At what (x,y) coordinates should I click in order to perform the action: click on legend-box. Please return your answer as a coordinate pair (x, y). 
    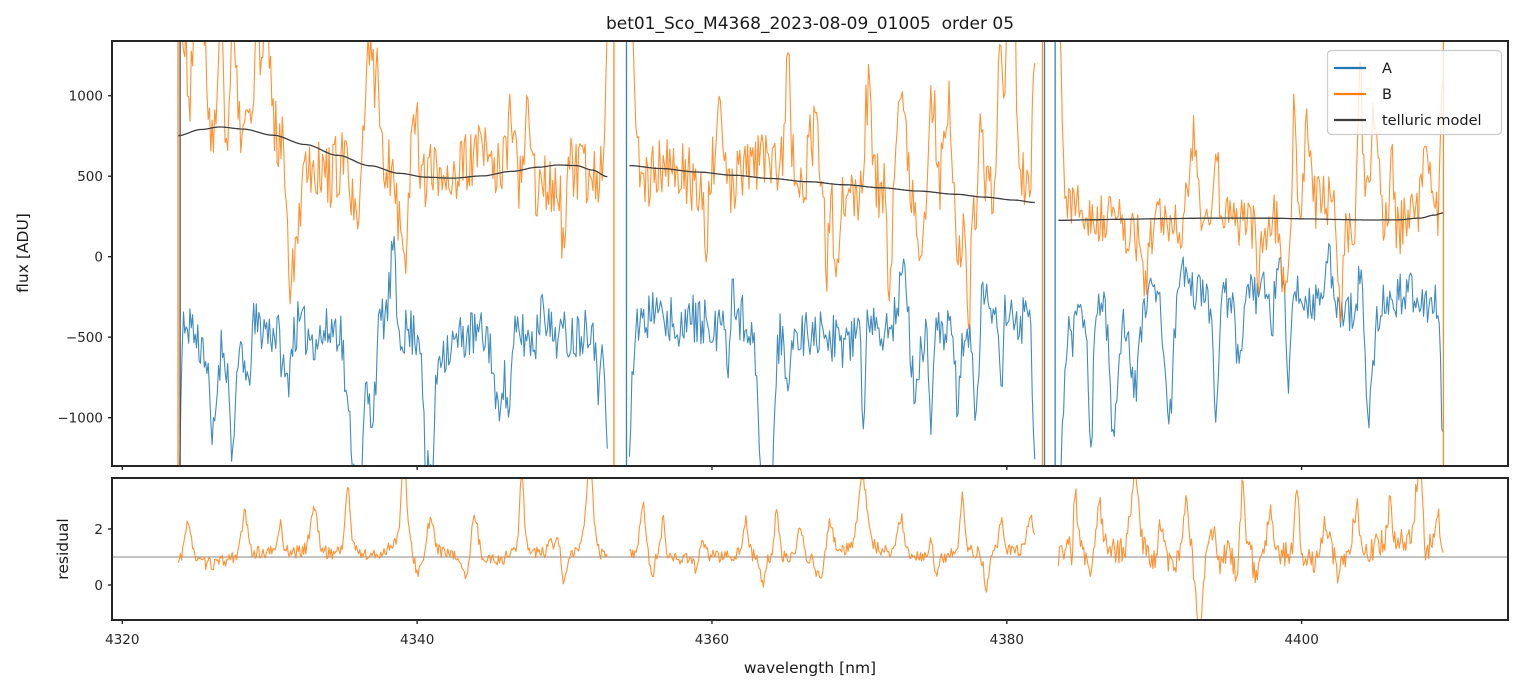
    Looking at the image, I should click on (1414, 92).